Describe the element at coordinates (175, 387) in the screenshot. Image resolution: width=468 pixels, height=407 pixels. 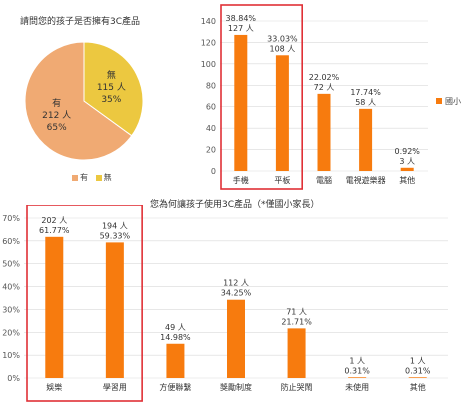
I see `reason-xtick-2: 方便聯繫` at that location.